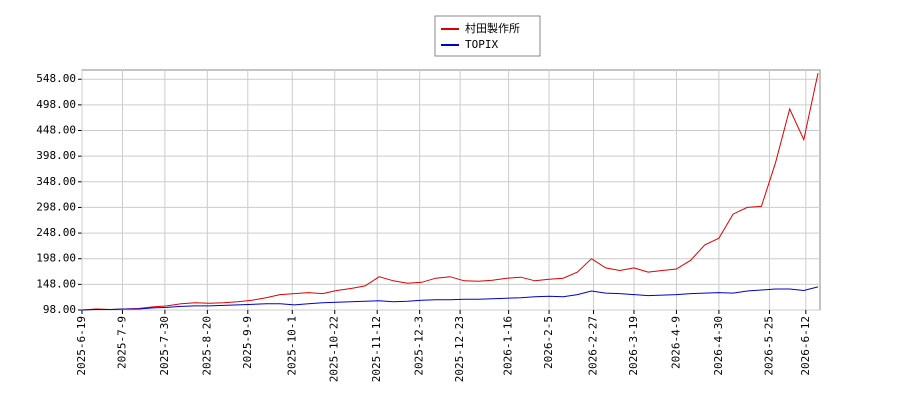  What do you see at coordinates (56, 206) in the screenshot?
I see `y-tick-label: 298.00` at bounding box center [56, 206].